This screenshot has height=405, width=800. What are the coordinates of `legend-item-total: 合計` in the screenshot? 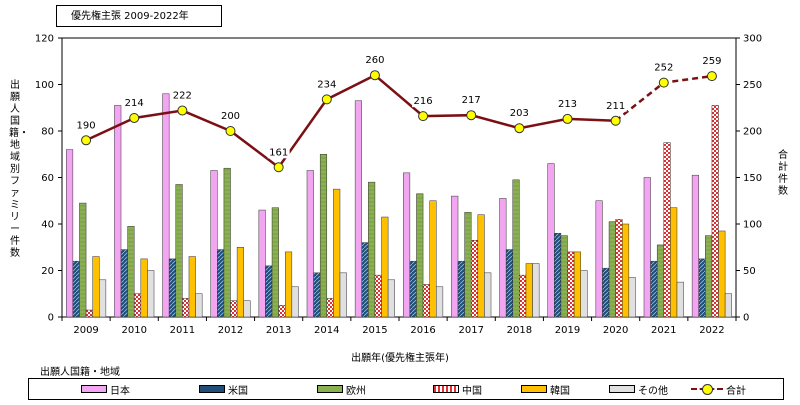 It's located at (718, 389).